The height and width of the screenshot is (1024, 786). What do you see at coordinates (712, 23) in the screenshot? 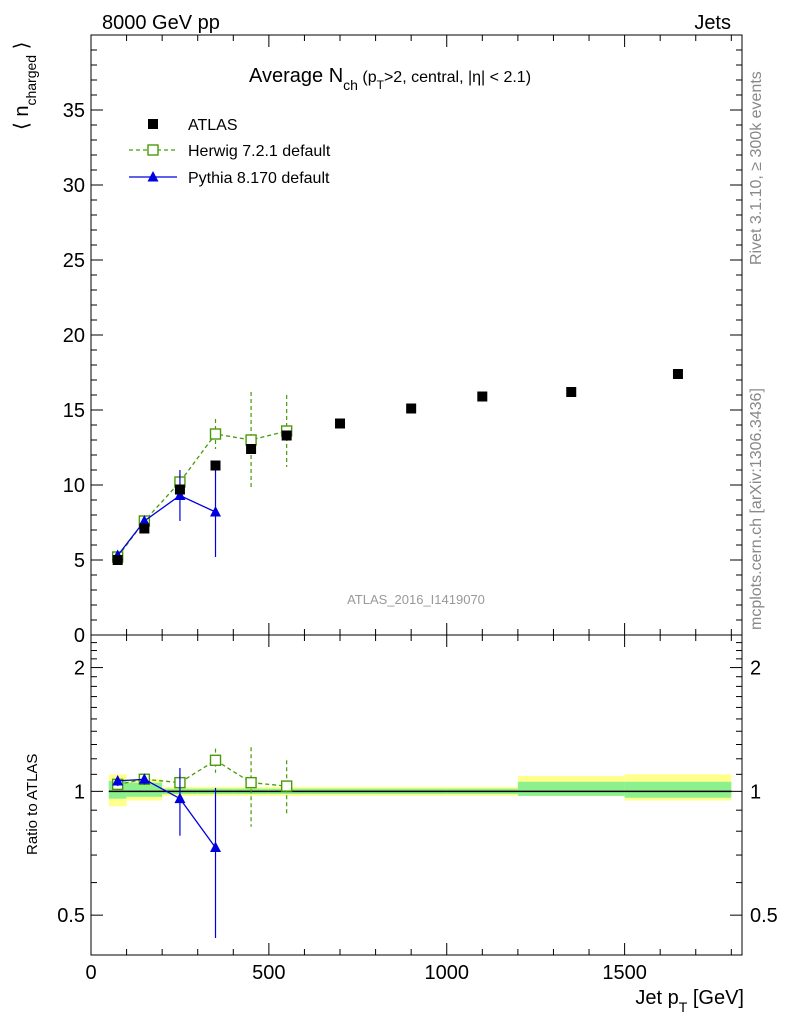
I see `header-jets-label: Jets` at bounding box center [712, 23].